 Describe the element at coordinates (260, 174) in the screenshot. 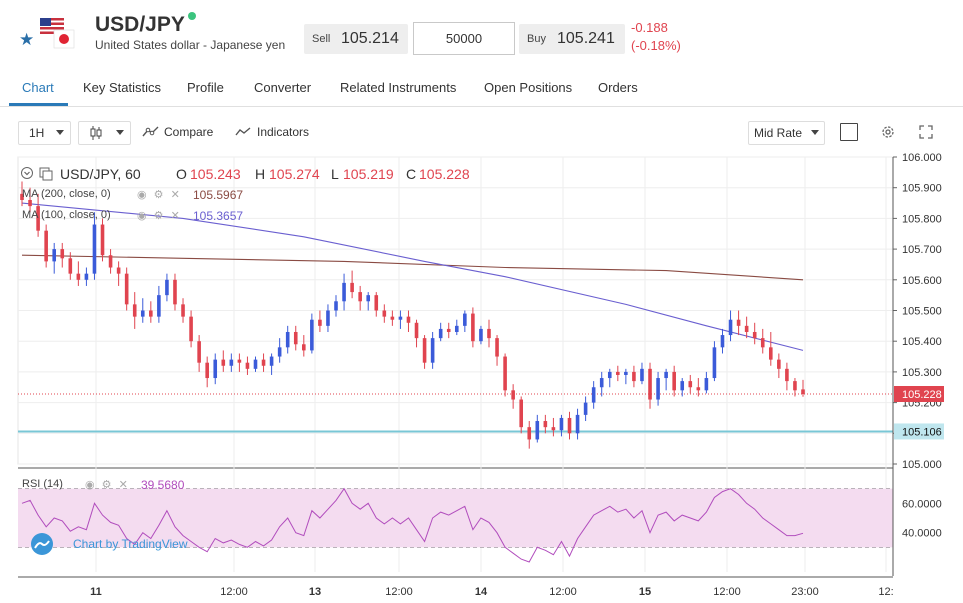

I see `legend-high-label: H` at that location.